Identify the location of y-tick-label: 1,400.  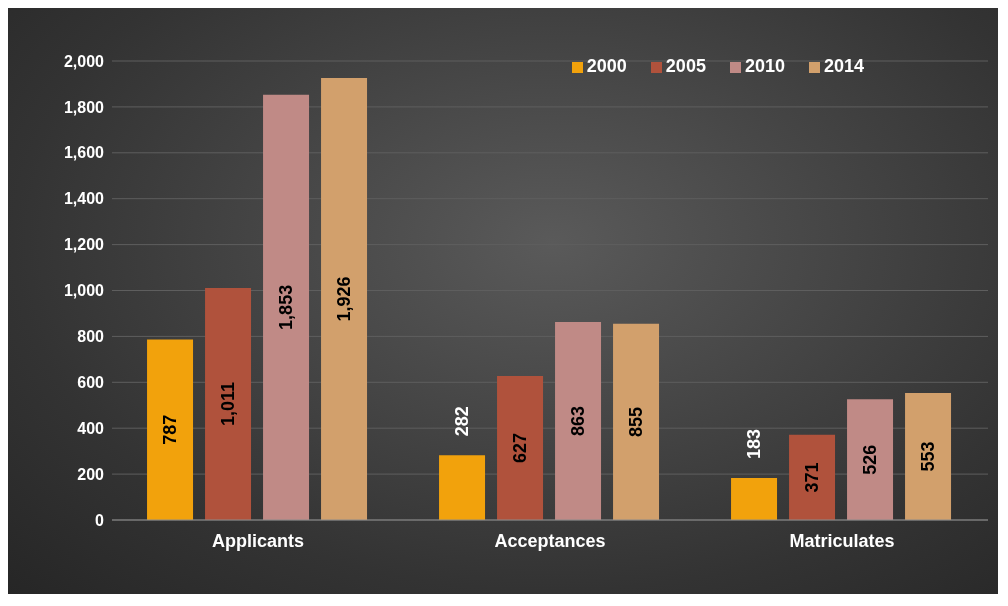
(84, 199).